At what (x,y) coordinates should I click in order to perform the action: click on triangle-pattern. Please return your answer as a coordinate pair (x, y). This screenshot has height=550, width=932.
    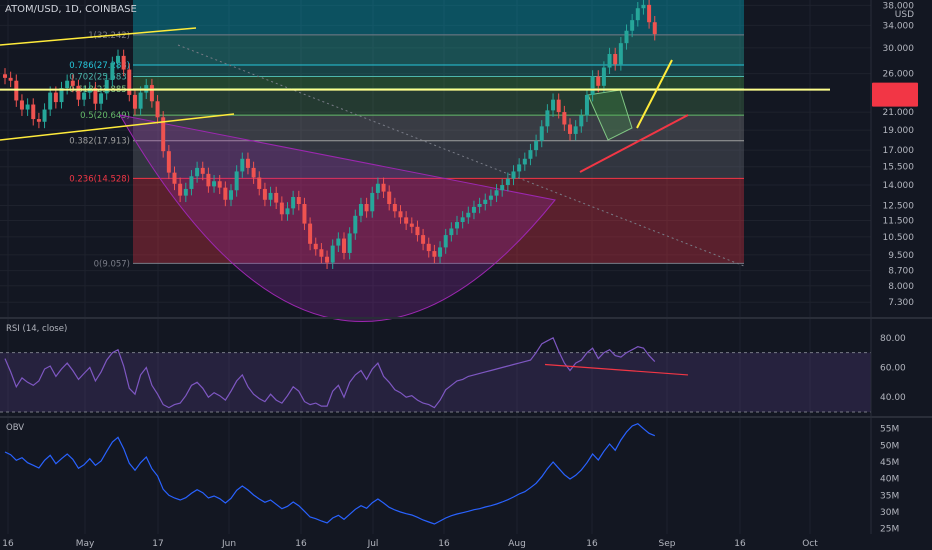
    Looking at the image, I should click on (610, 115).